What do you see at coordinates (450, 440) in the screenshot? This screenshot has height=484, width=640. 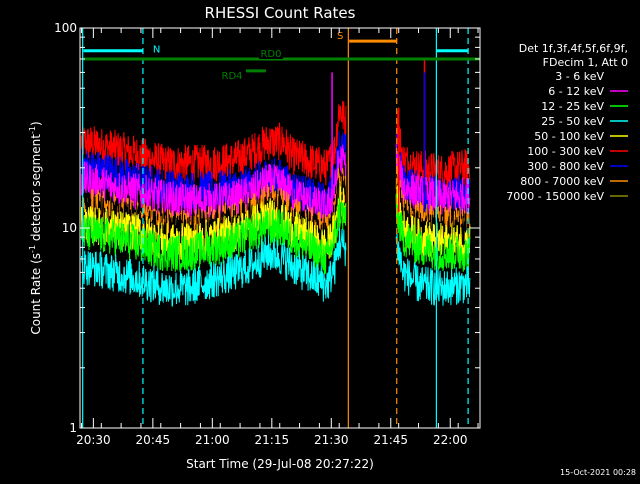 I see `x-tick-label: 22:00` at bounding box center [450, 440].